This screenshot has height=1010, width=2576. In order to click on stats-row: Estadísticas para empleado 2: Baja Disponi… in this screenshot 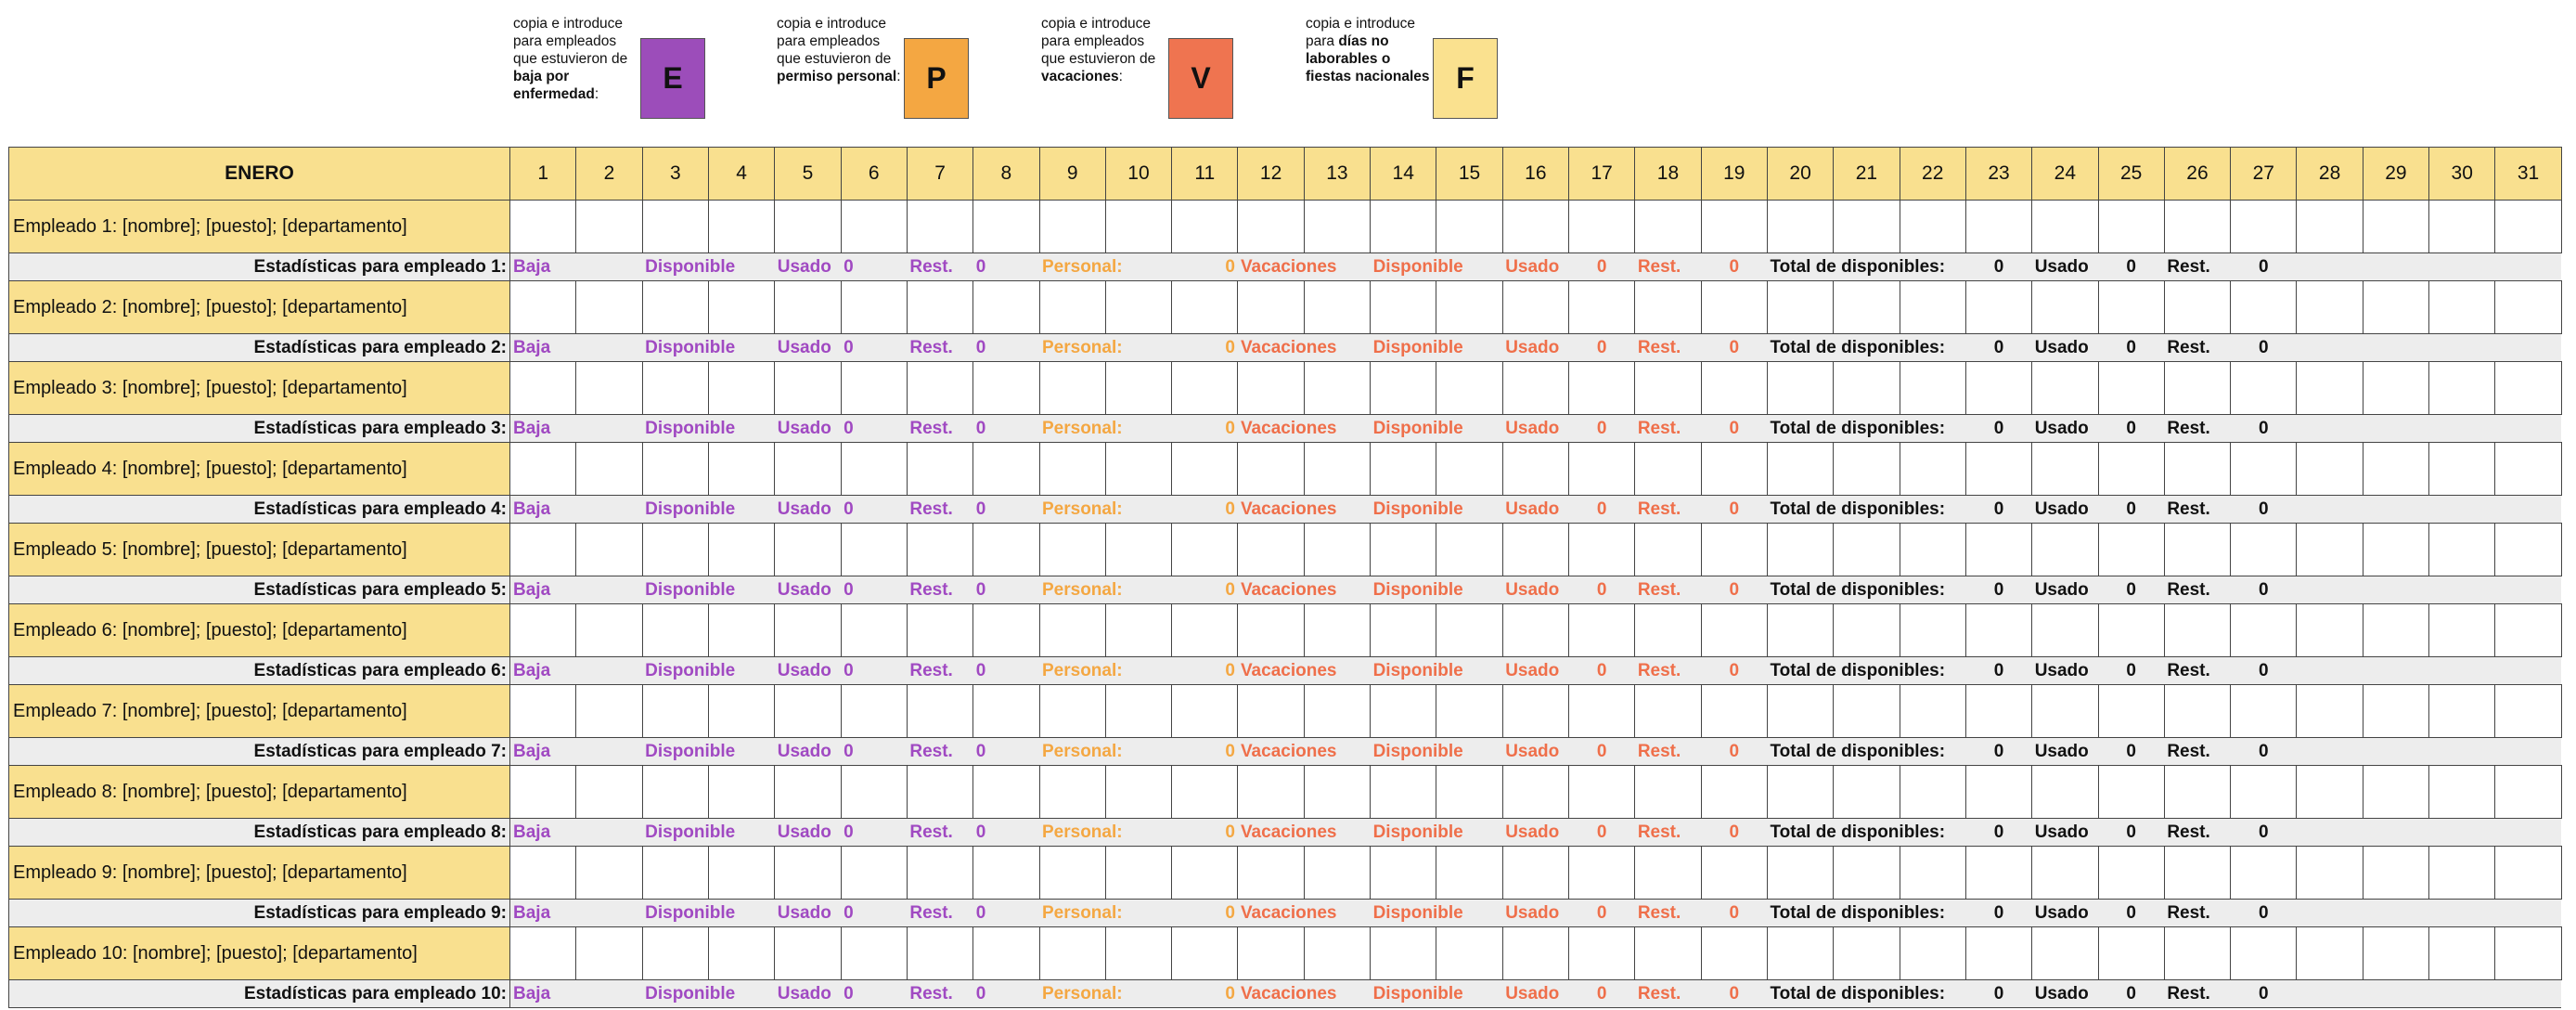, I will do `click(1285, 347)`.